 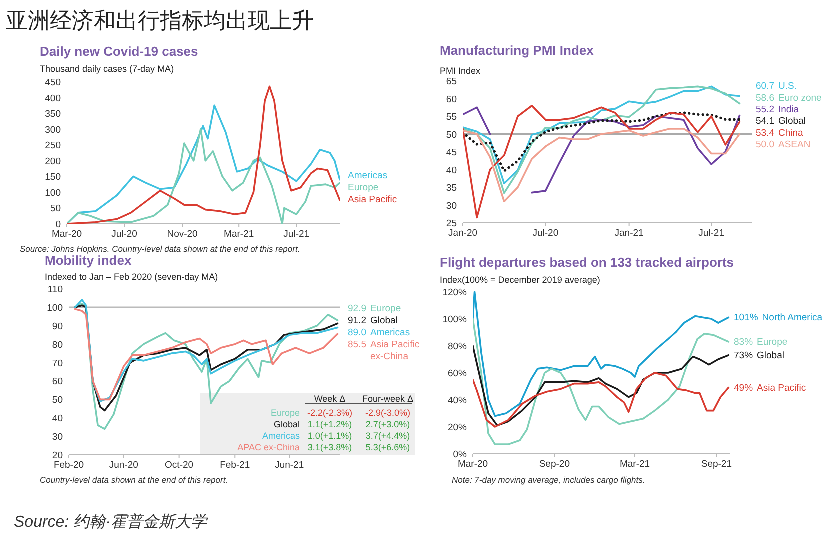 I want to click on y-tick-label: 45, so click(x=451, y=153).